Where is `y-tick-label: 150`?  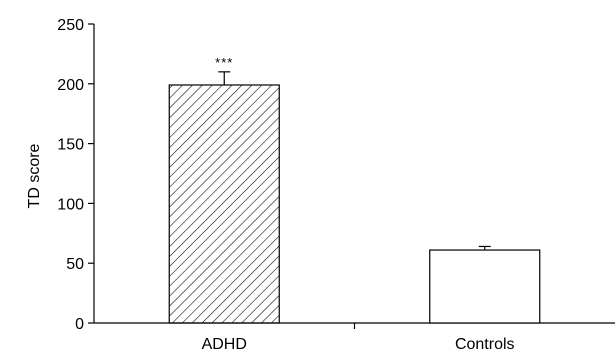
y-tick-label: 150 is located at coordinates (70, 145).